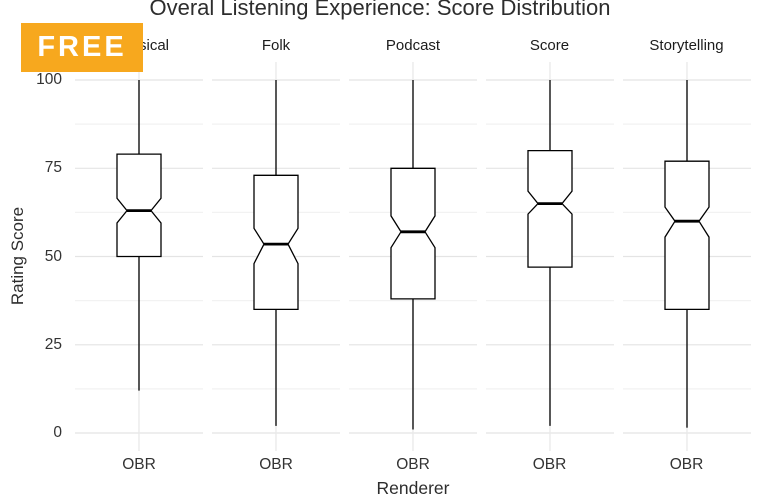 This screenshot has width=760, height=500. Describe the element at coordinates (686, 45) in the screenshot. I see `facet-label-storytelling: Storytelling` at that location.